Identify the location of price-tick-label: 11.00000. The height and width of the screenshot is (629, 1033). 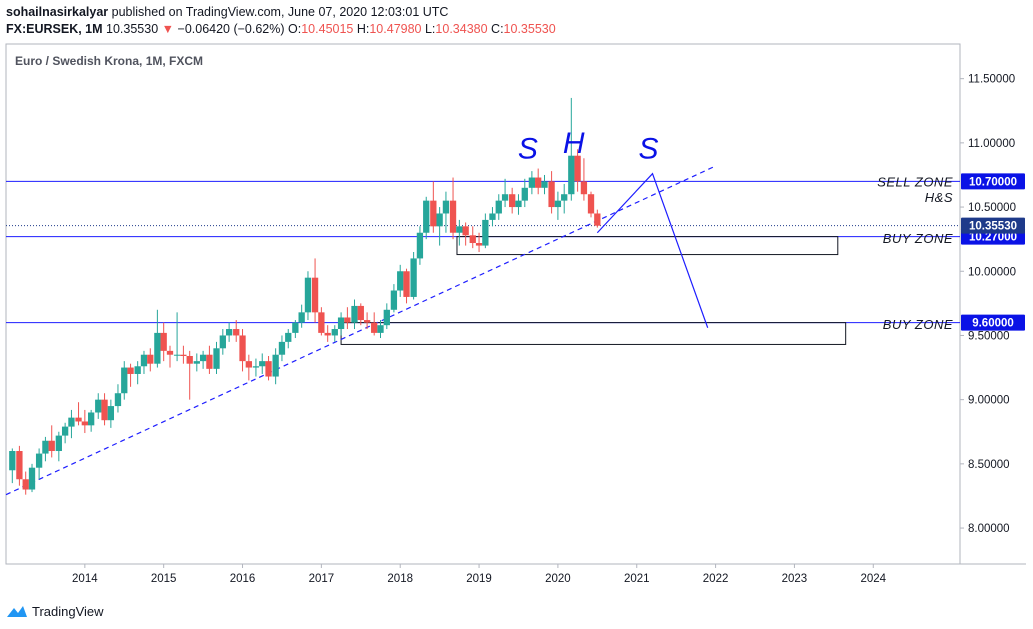
(991, 144).